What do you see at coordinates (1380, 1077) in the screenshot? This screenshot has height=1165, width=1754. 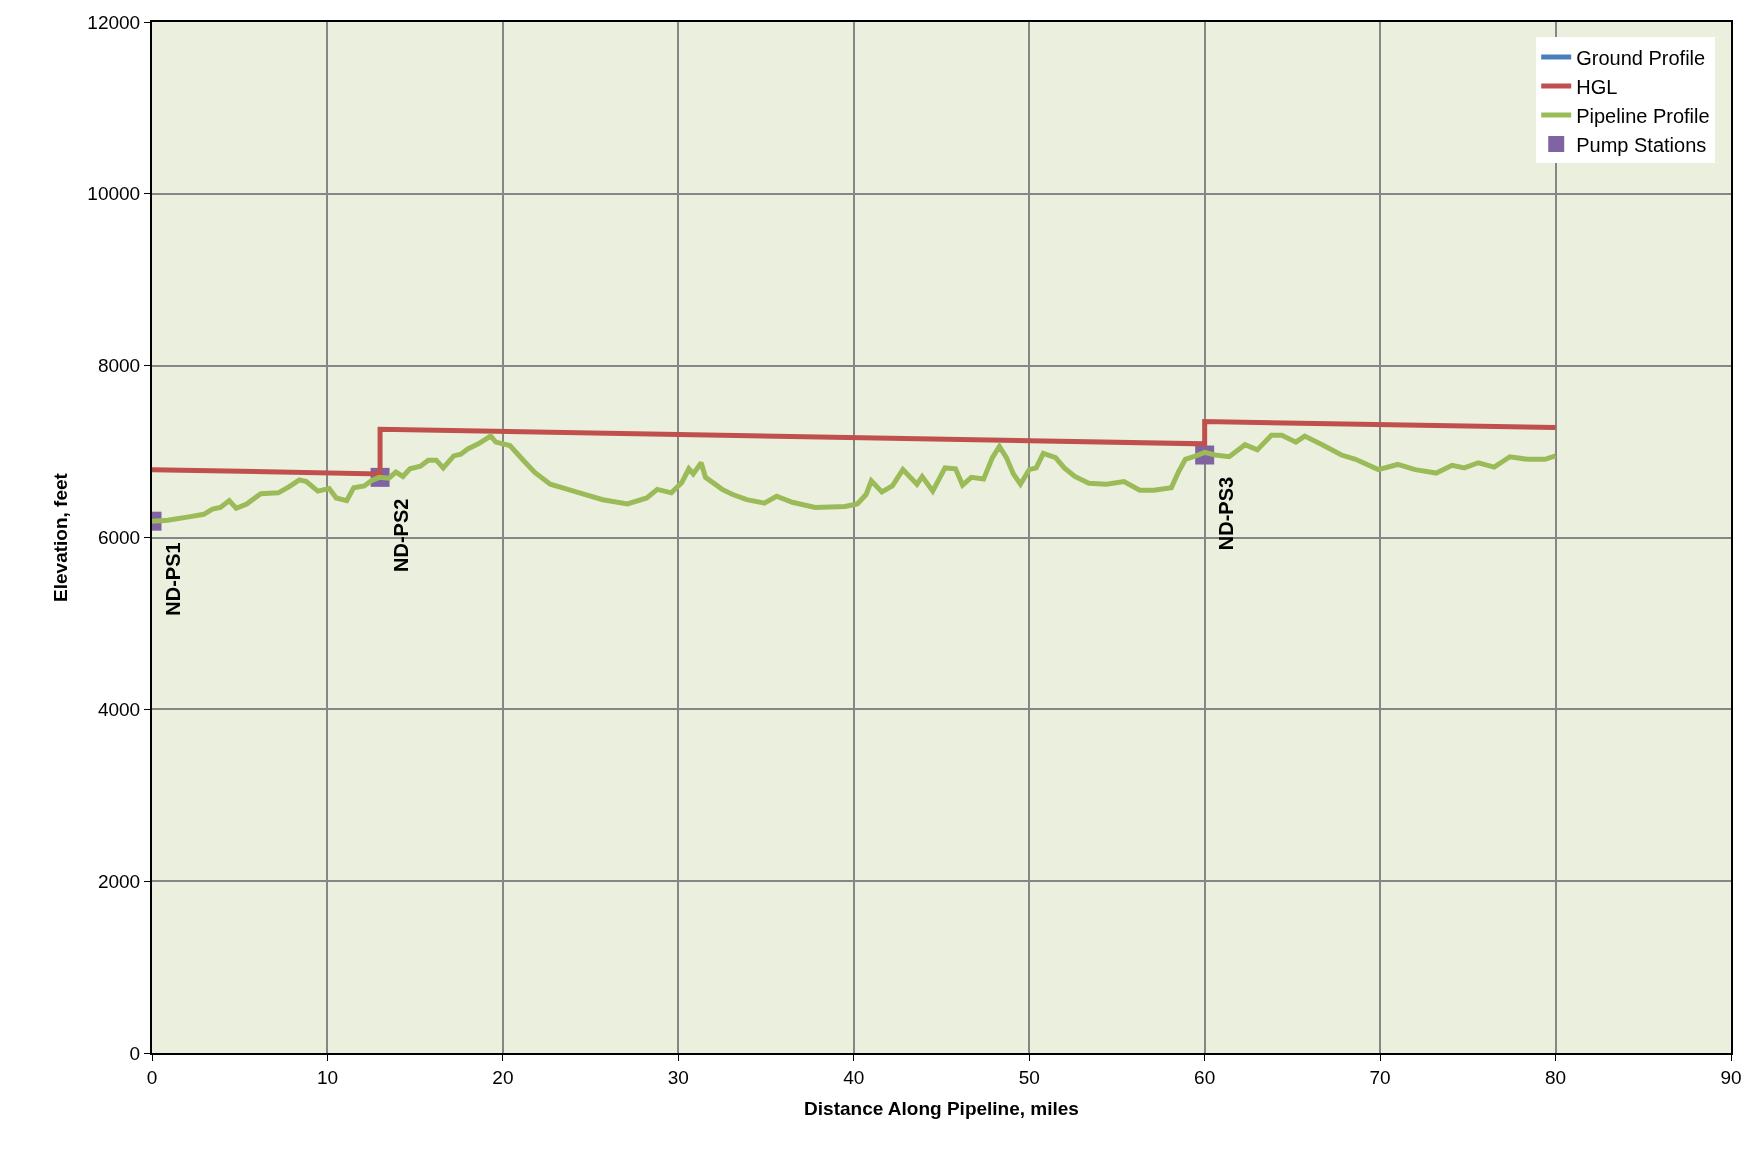 I see `x-tick-label: 70` at bounding box center [1380, 1077].